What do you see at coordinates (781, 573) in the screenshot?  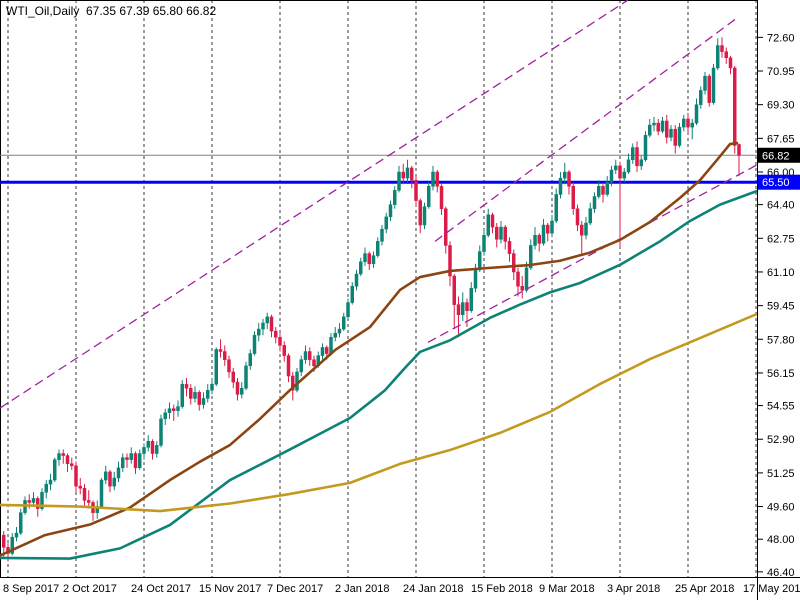 I see `price-tick-label: 46.40` at bounding box center [781, 573].